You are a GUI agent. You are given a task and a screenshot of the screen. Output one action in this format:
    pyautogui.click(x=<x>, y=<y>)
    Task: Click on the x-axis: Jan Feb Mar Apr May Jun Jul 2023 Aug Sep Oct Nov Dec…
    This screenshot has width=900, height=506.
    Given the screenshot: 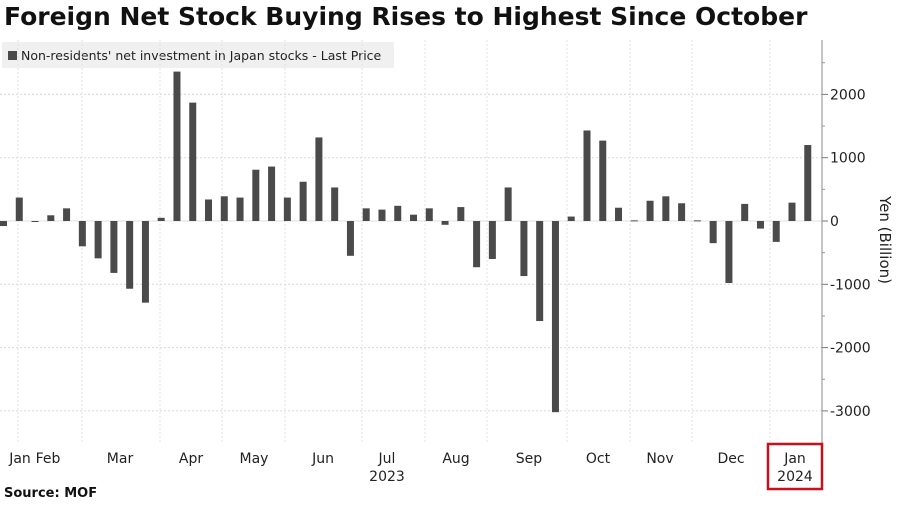 What is the action you would take?
    pyautogui.click(x=416, y=466)
    